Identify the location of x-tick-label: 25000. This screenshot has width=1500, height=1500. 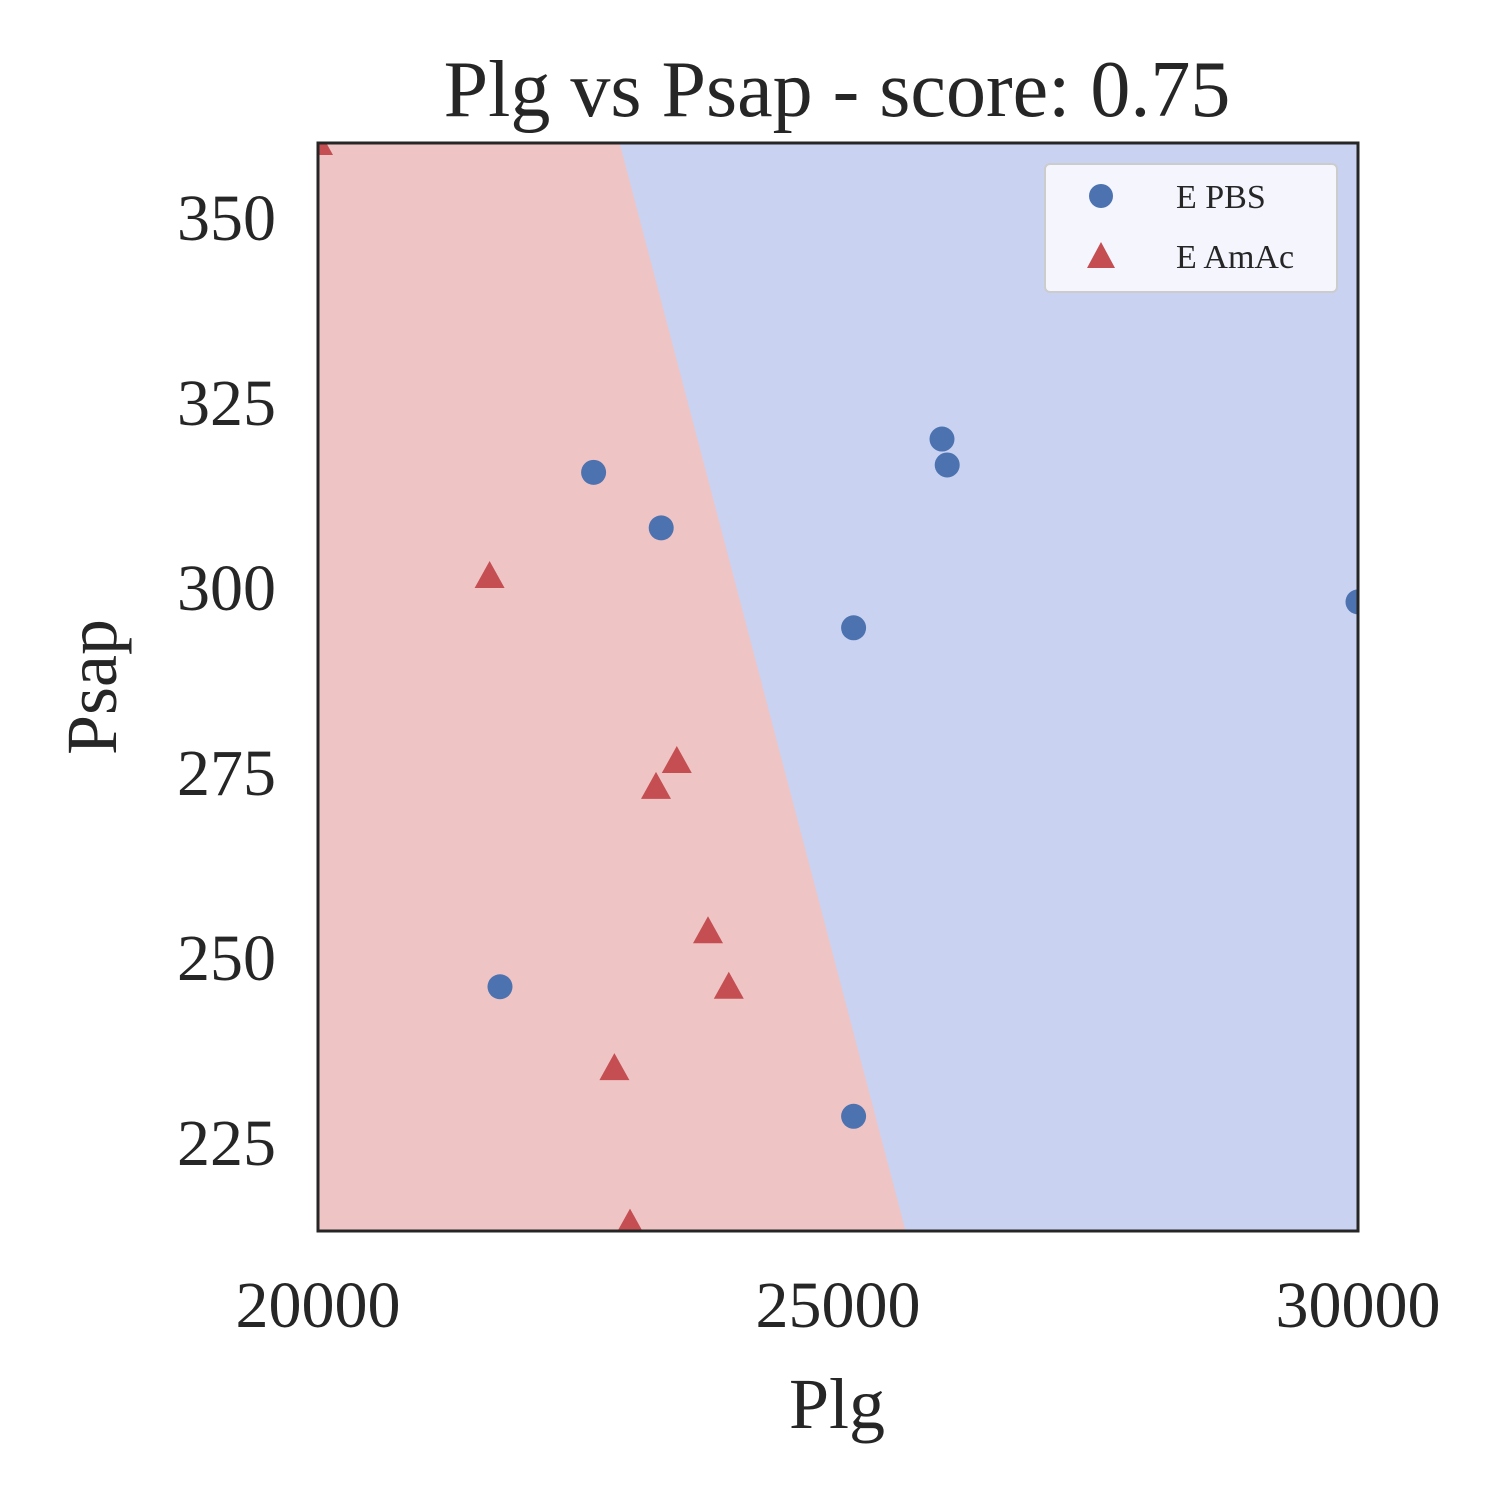
(838, 1305).